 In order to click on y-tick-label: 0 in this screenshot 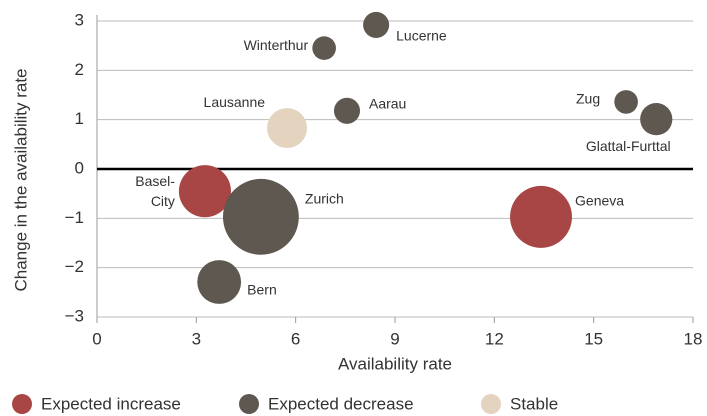, I will do `click(79, 167)`.